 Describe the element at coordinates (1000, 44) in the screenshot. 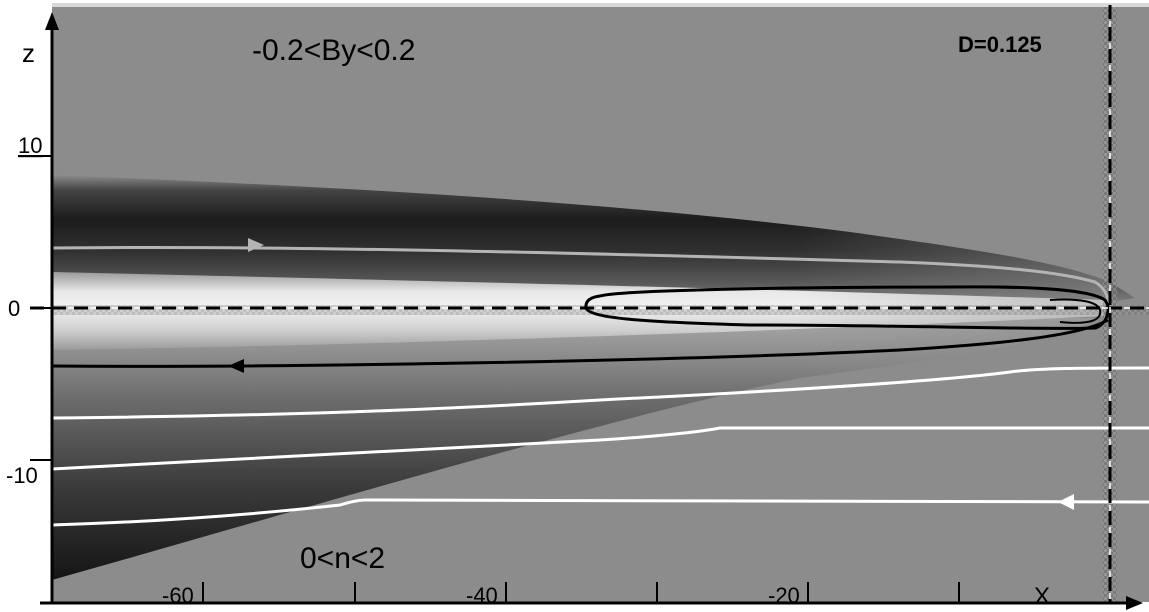

I see `d-value-annotation: D=0.125` at that location.